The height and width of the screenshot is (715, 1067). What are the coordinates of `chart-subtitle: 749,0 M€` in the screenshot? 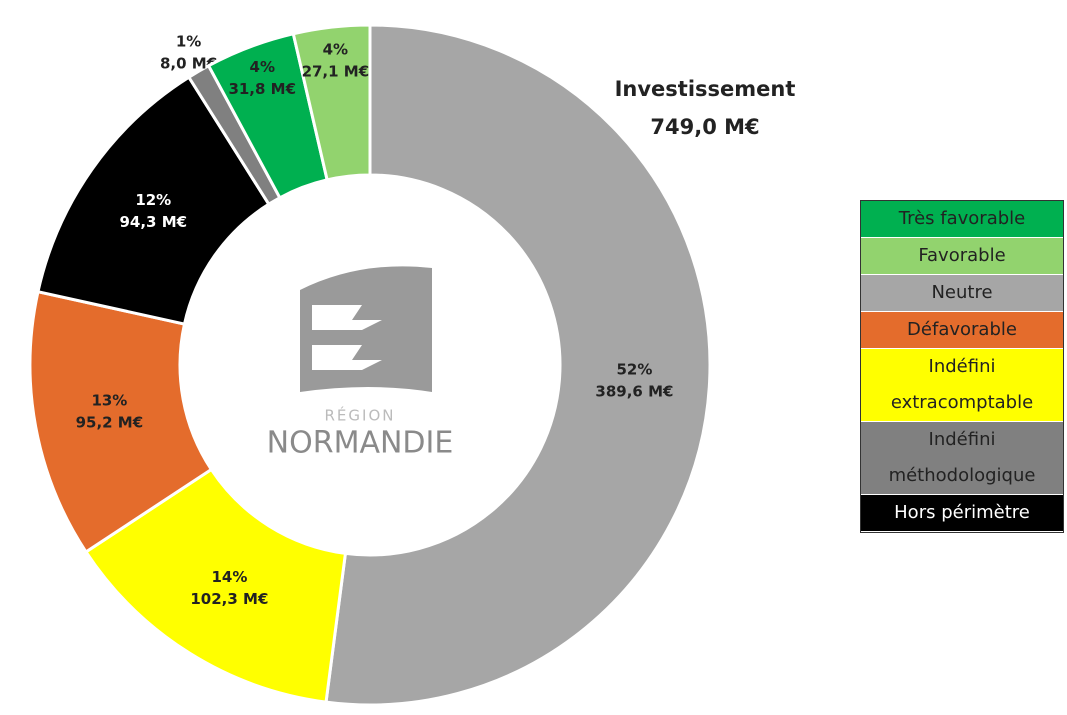 It's located at (704, 127).